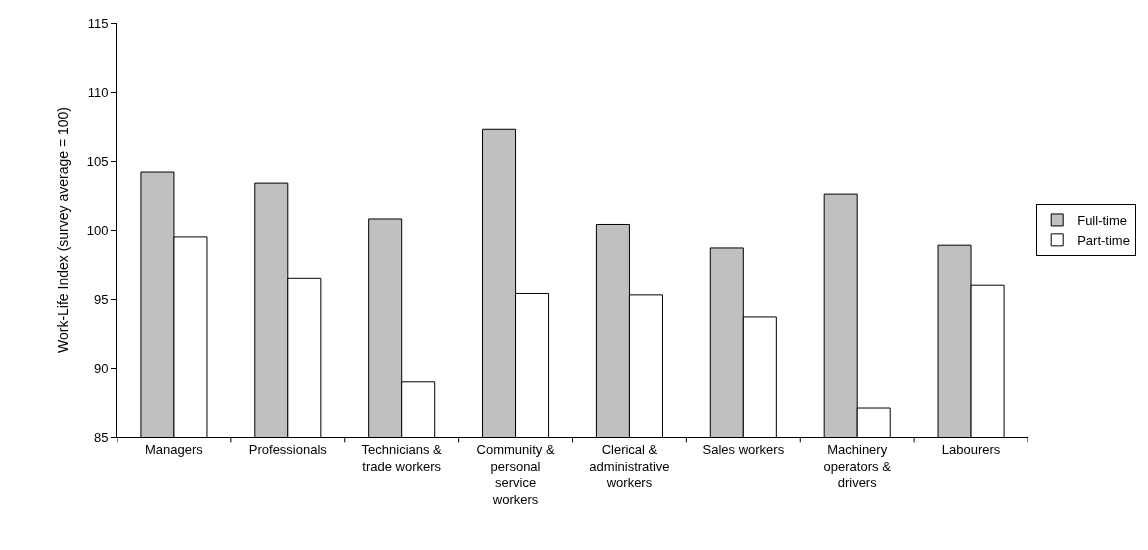 This screenshot has height=550, width=1148. What do you see at coordinates (98, 92) in the screenshot?
I see `y-tick-label: 110` at bounding box center [98, 92].